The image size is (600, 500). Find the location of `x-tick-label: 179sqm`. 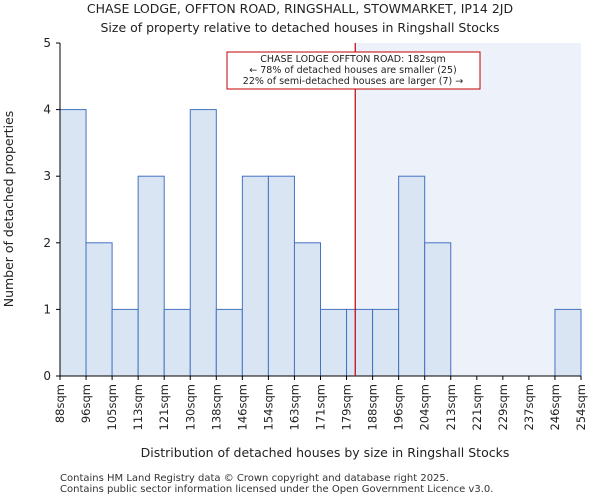

x-tick-label: 179sqm is located at coordinates (347, 407).